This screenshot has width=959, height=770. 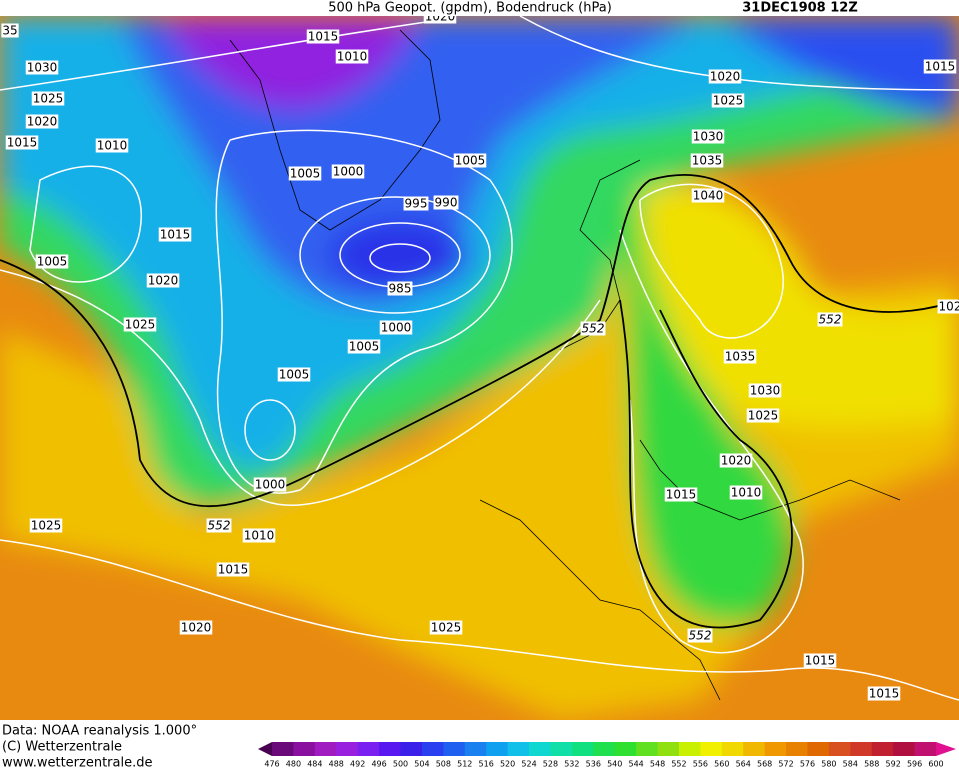 What do you see at coordinates (700, 764) in the screenshot?
I see `colorbar-label: 556` at bounding box center [700, 764].